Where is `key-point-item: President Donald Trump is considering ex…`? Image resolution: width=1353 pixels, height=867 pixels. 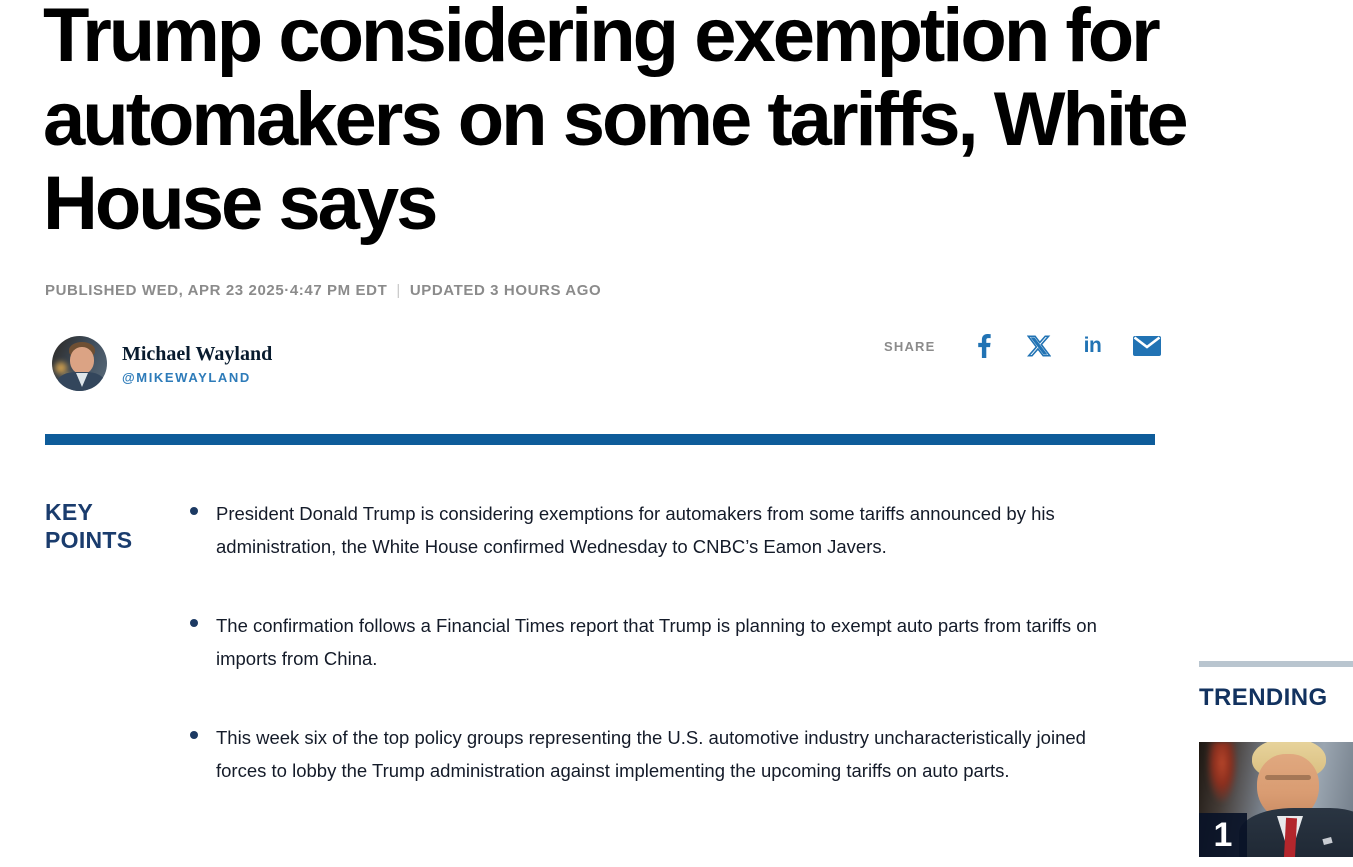 key-point-item: President Donald Trump is considering ex… is located at coordinates (662, 530).